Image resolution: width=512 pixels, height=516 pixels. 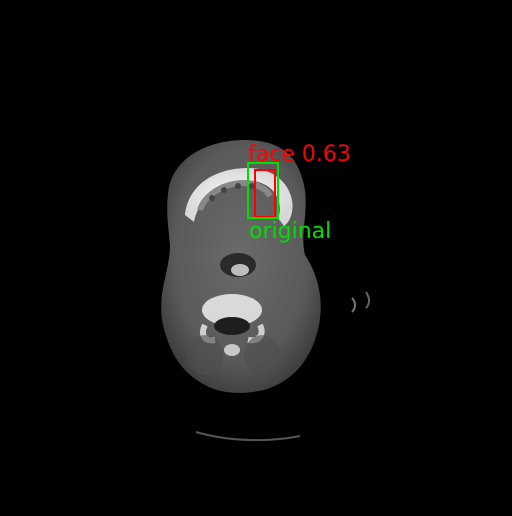 I want to click on neck-muscle-right, so click(x=262, y=355).